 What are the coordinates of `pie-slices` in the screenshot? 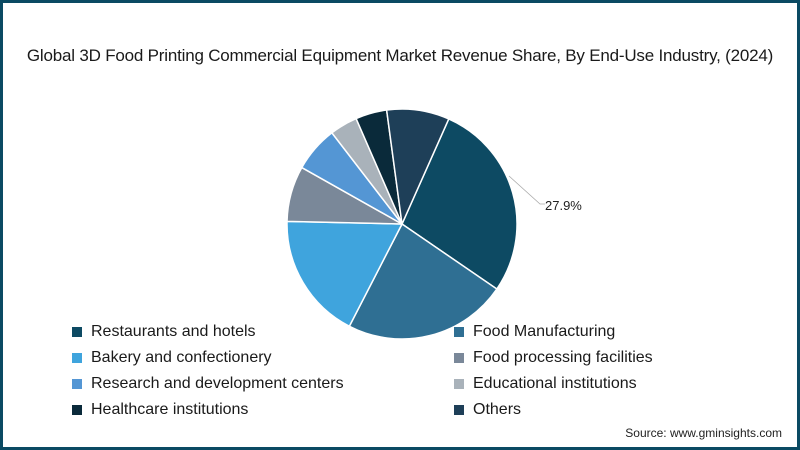 It's located at (402, 224).